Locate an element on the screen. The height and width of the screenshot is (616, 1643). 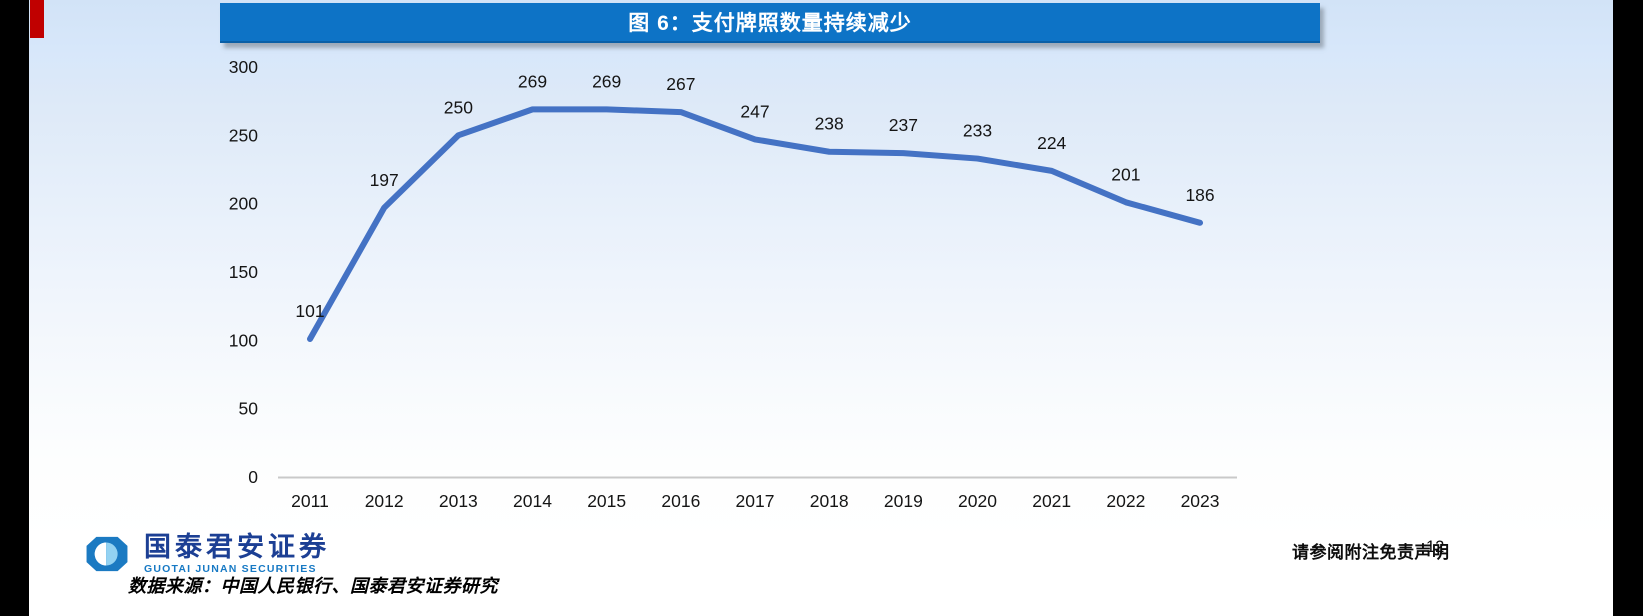
logo-name-en: GUOTAI JUNAN SECURITIES is located at coordinates (230, 569).